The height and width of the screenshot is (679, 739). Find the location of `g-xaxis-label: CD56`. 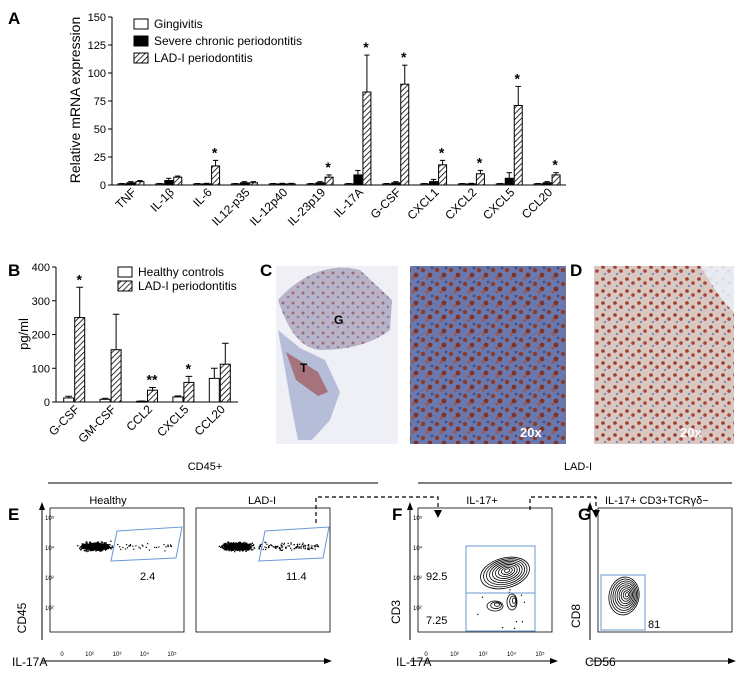

g-xaxis-label: CD56 is located at coordinates (600, 662).